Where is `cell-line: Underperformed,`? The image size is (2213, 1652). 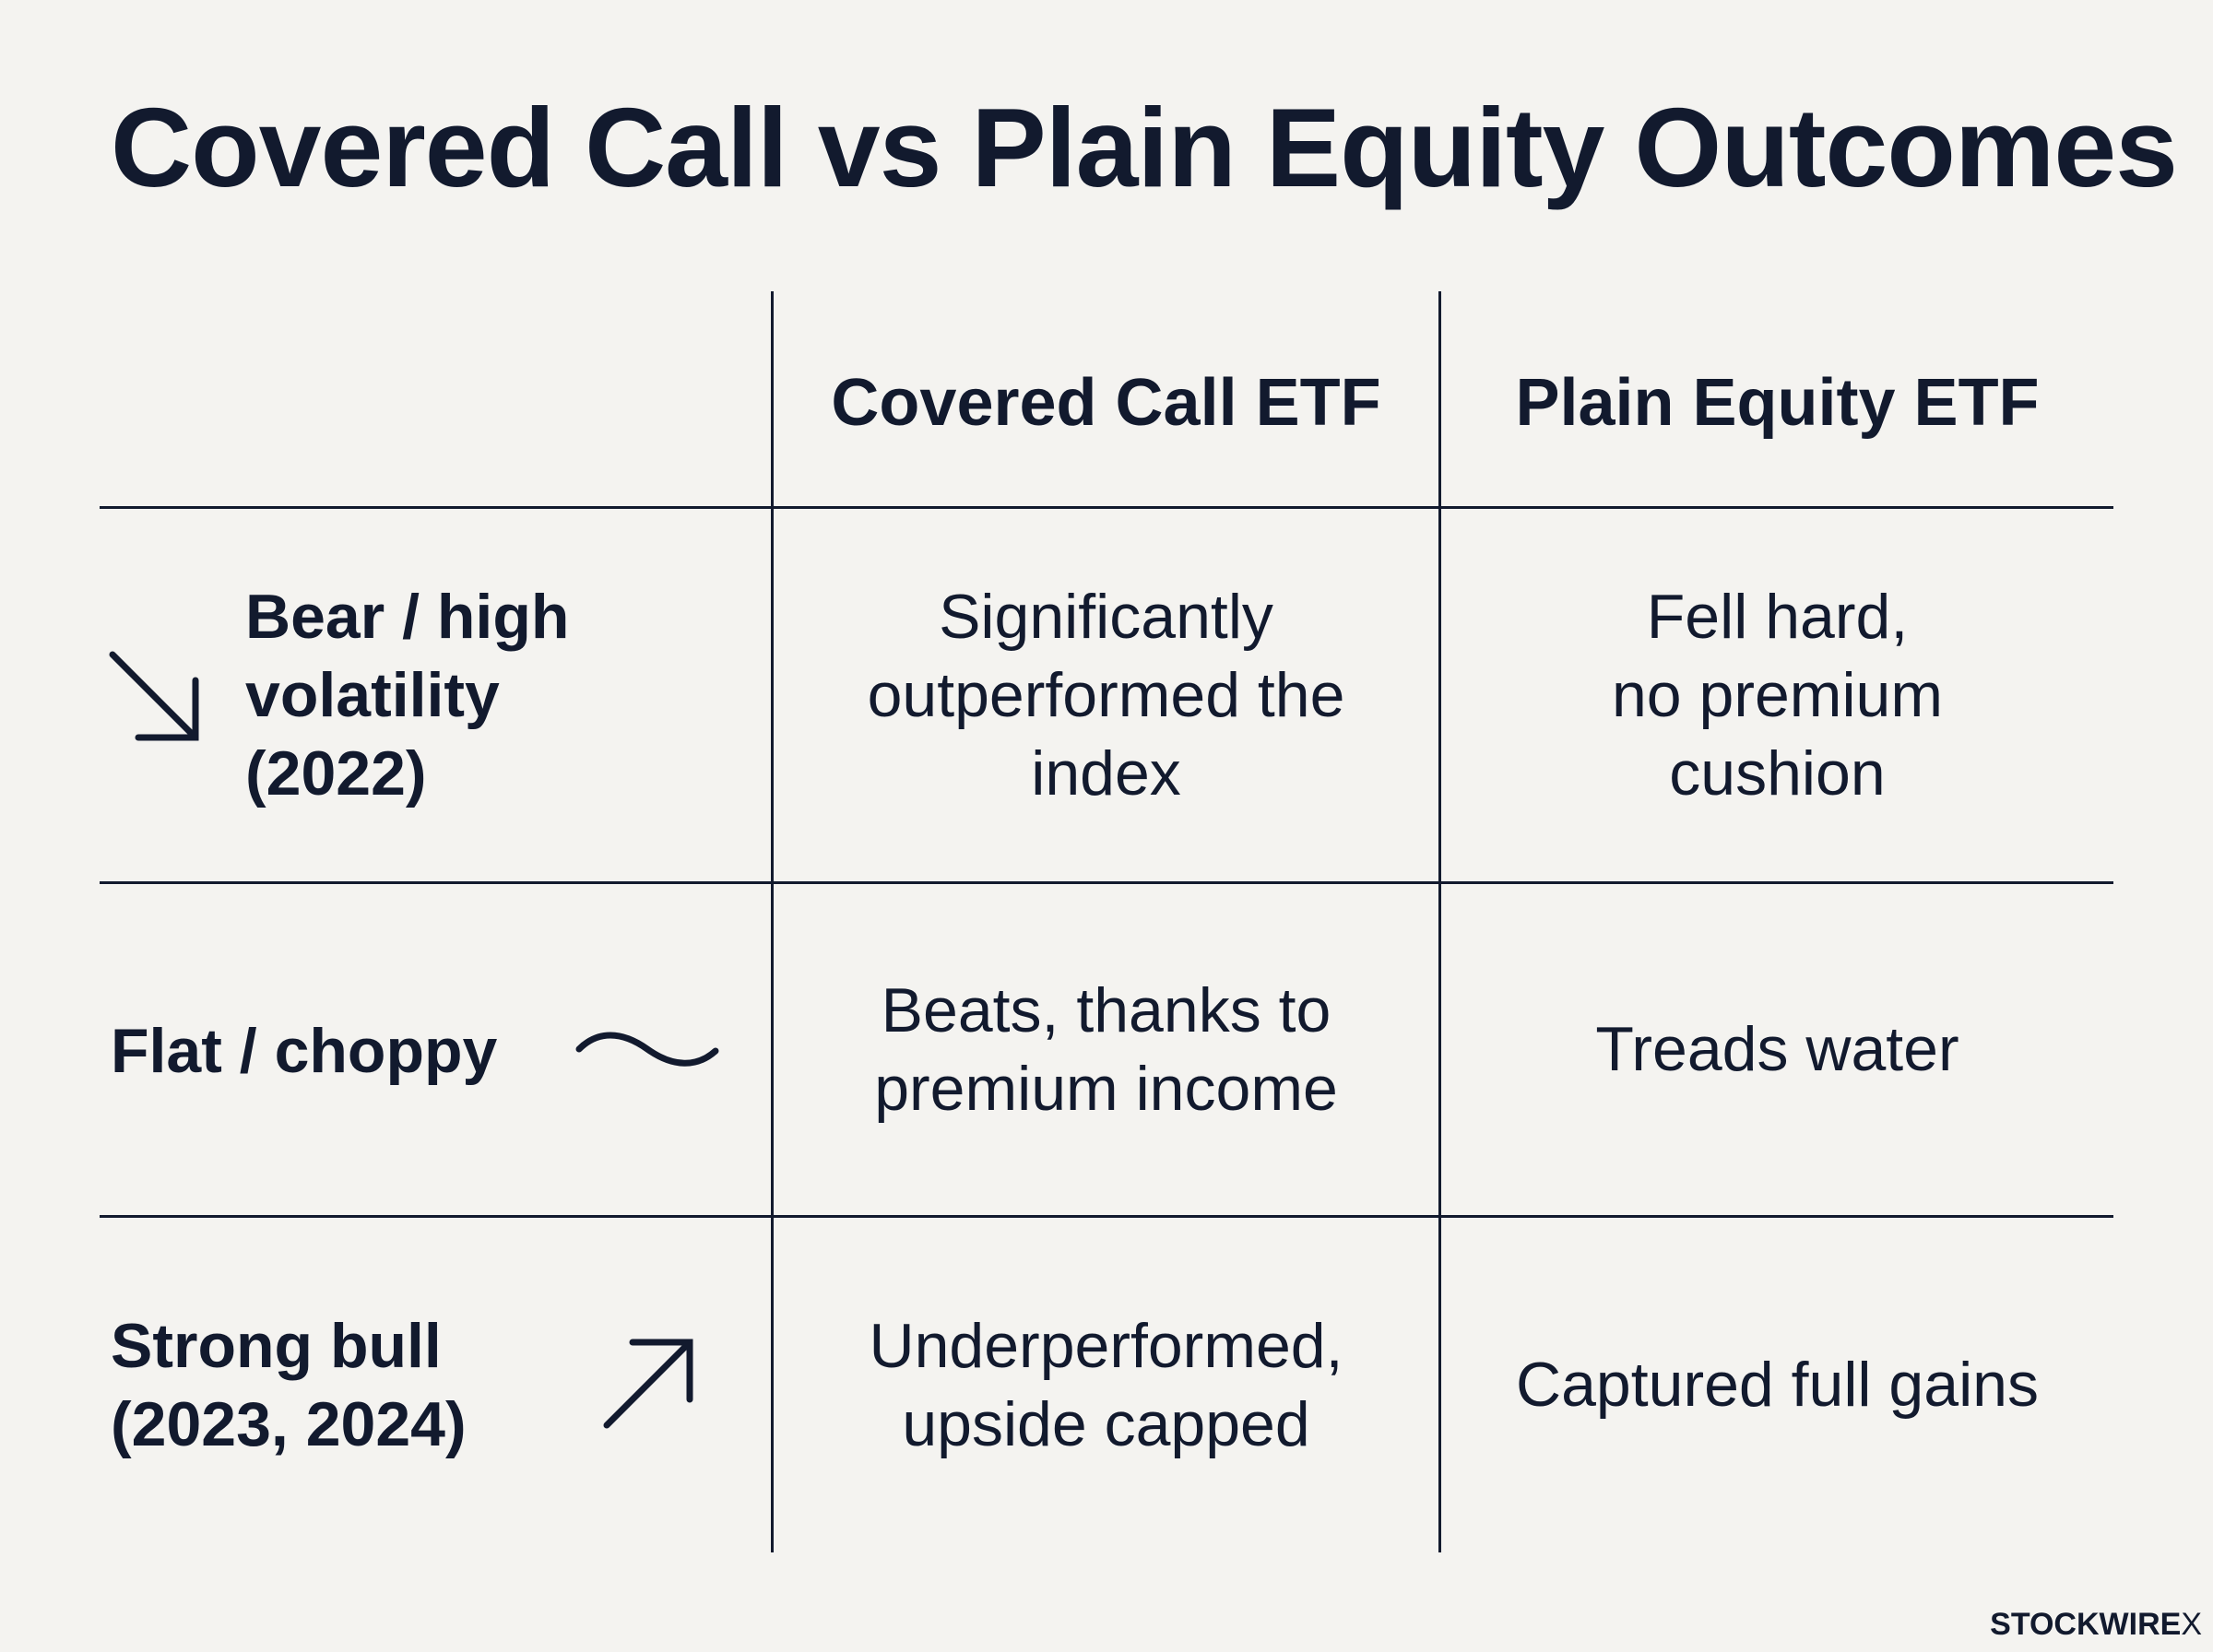
cell-line: Underperformed, is located at coordinates (1106, 1345).